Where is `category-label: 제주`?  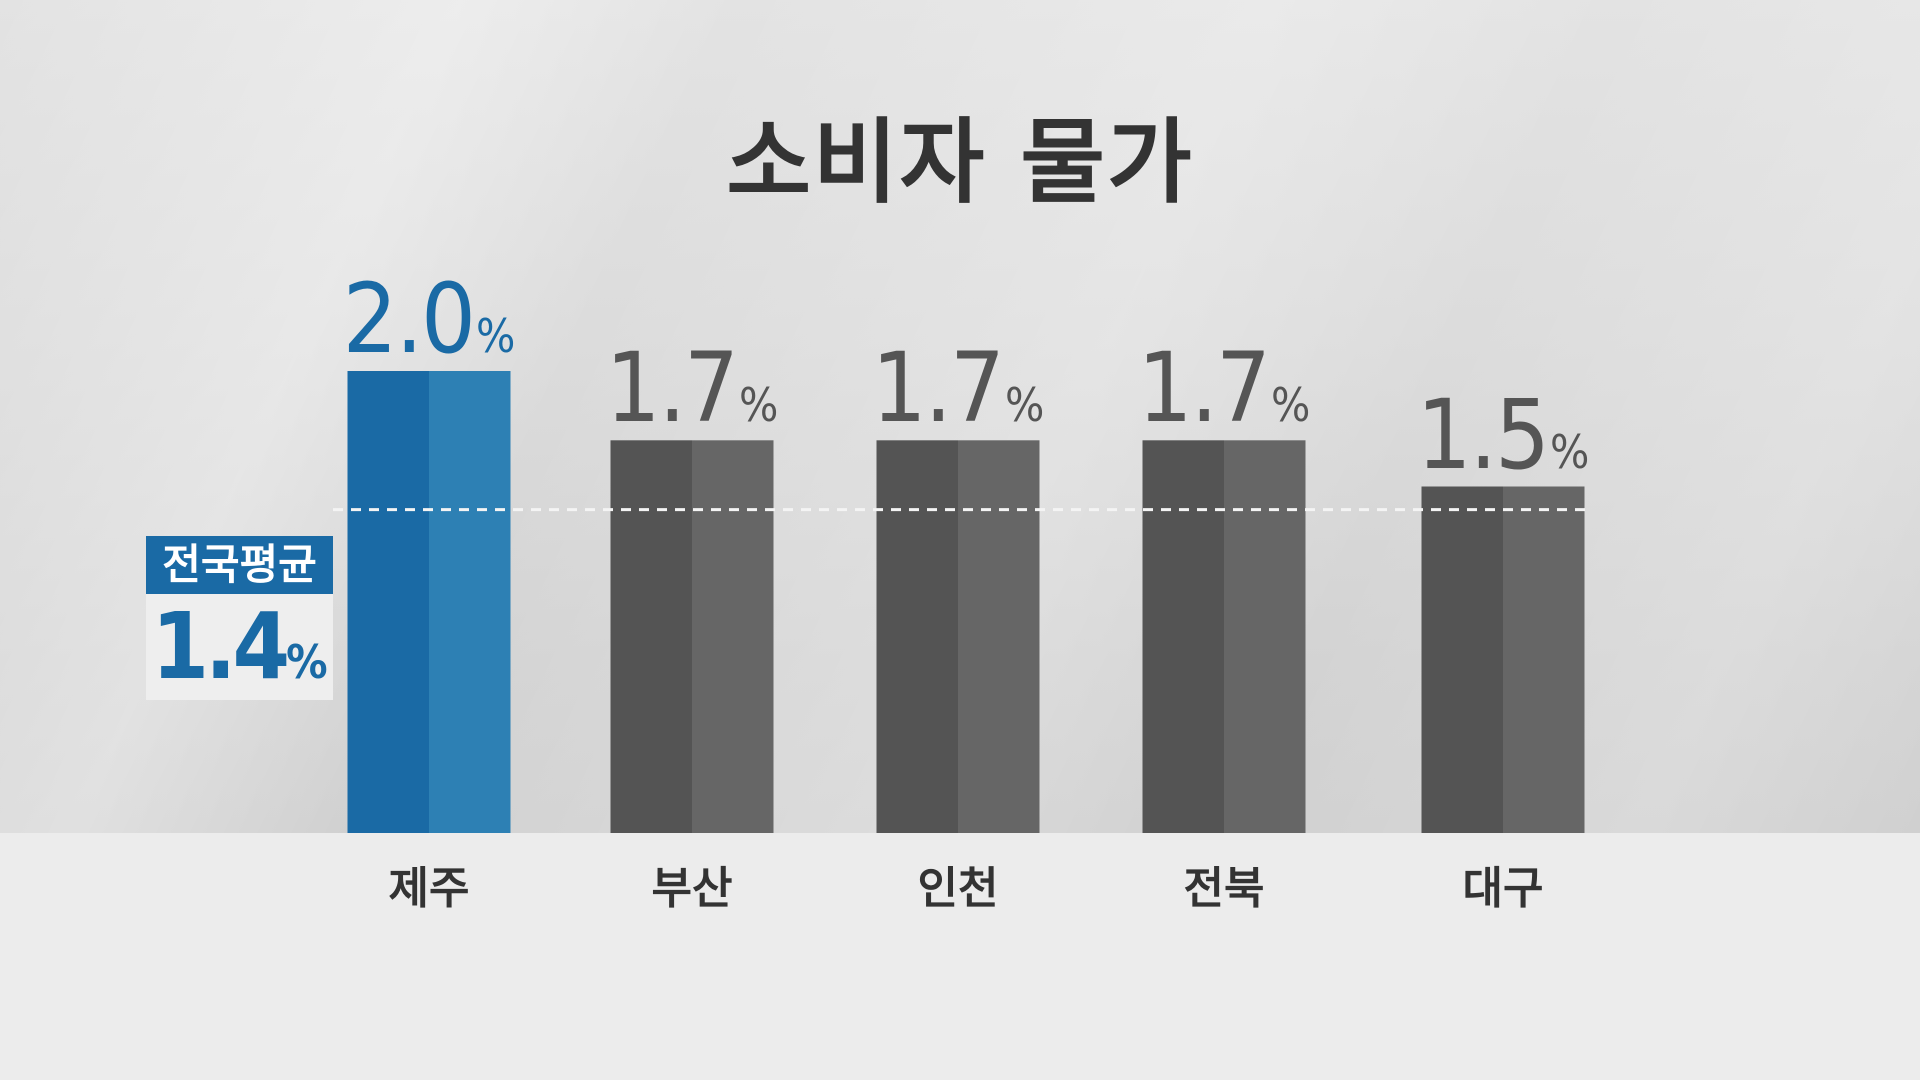
category-label: 제주 is located at coordinates (429, 888).